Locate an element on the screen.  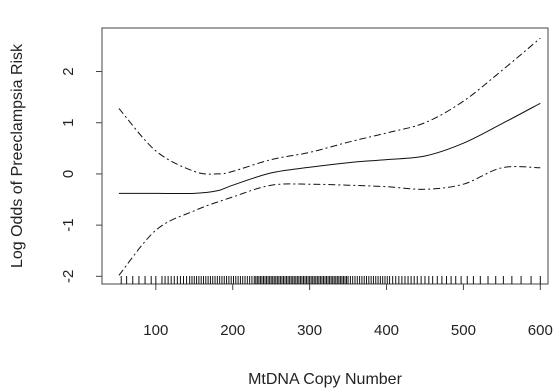
x-axis-title: MtDNA Copy Number is located at coordinates (325, 379).